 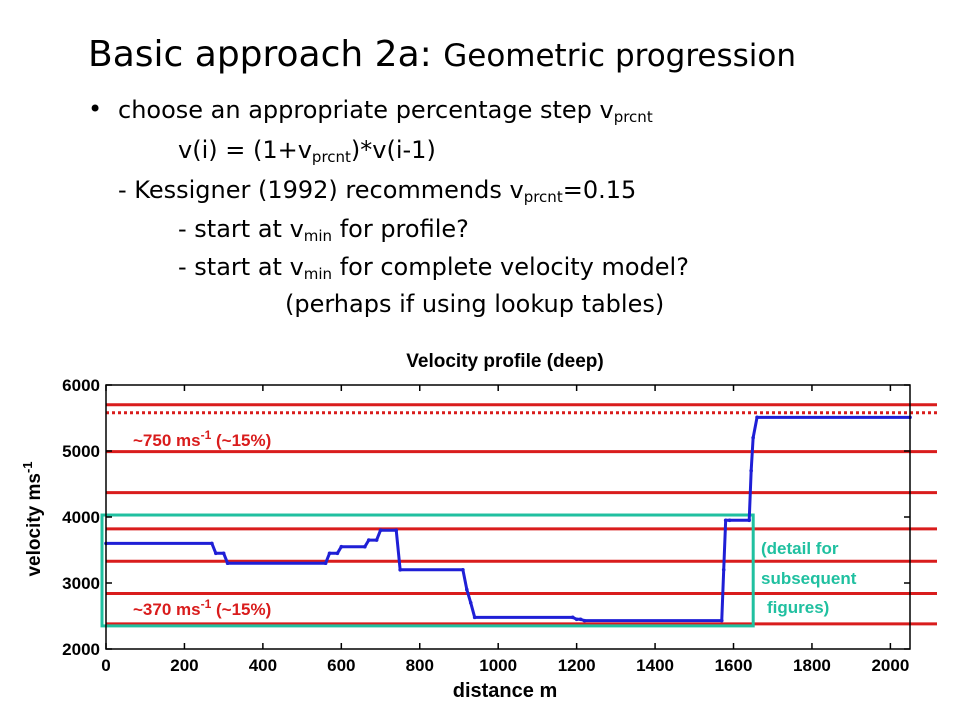 I want to click on upper-step-annotation: ~750 ms-1 (~15%), so click(x=202, y=439).